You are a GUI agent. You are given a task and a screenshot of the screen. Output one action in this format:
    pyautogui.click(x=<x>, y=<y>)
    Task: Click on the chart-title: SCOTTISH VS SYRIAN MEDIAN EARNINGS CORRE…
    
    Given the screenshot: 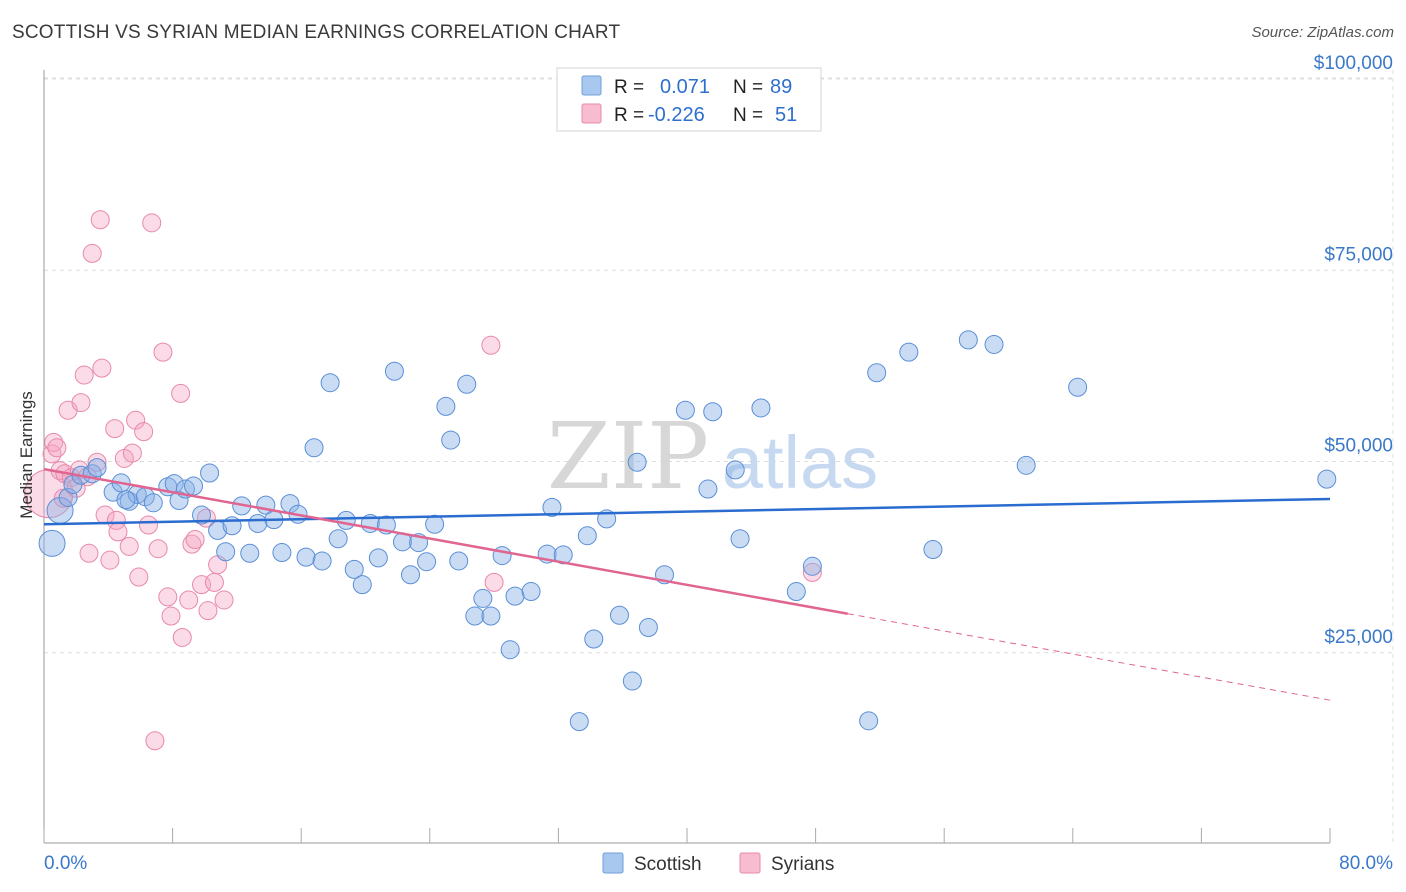 What is the action you would take?
    pyautogui.click(x=316, y=32)
    